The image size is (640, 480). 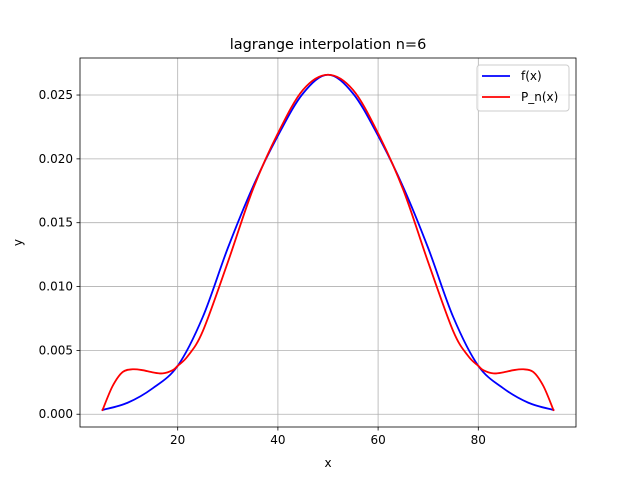 What do you see at coordinates (177, 440) in the screenshot?
I see `x-tick-label: 20` at bounding box center [177, 440].